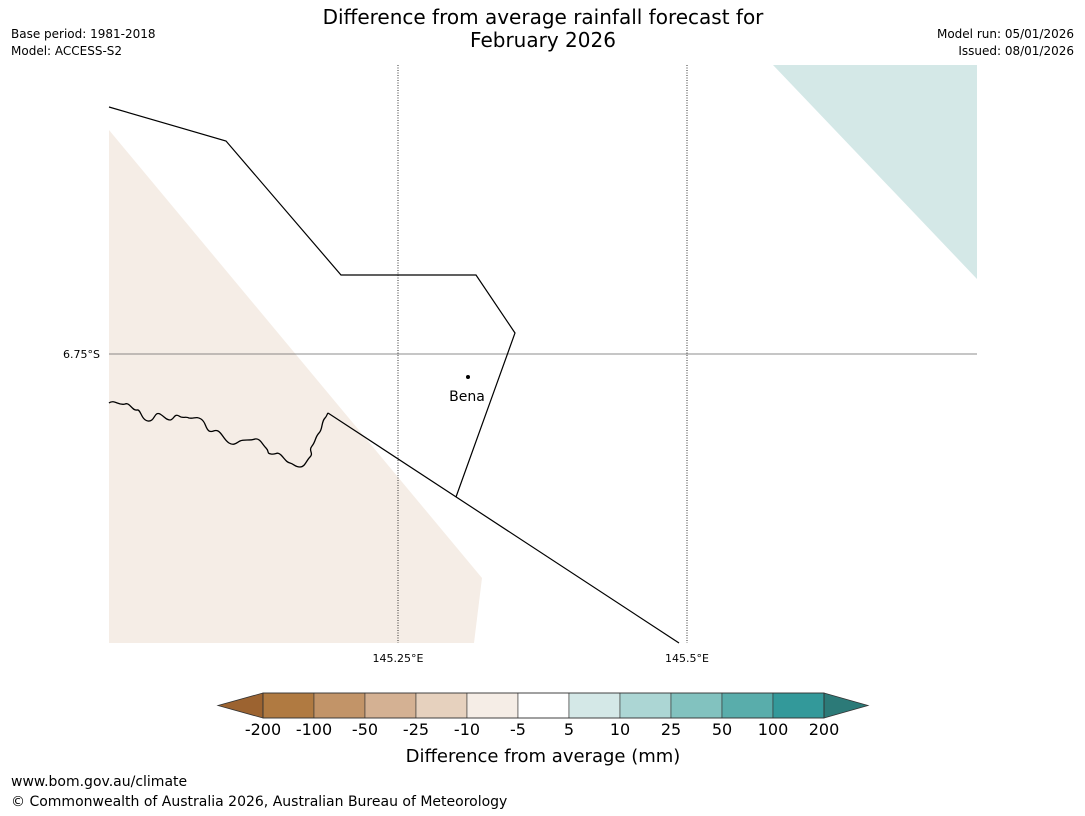 This screenshot has width=1085, height=816. Describe the element at coordinates (416, 729) in the screenshot. I see `colorbar-tick: -25` at that location.